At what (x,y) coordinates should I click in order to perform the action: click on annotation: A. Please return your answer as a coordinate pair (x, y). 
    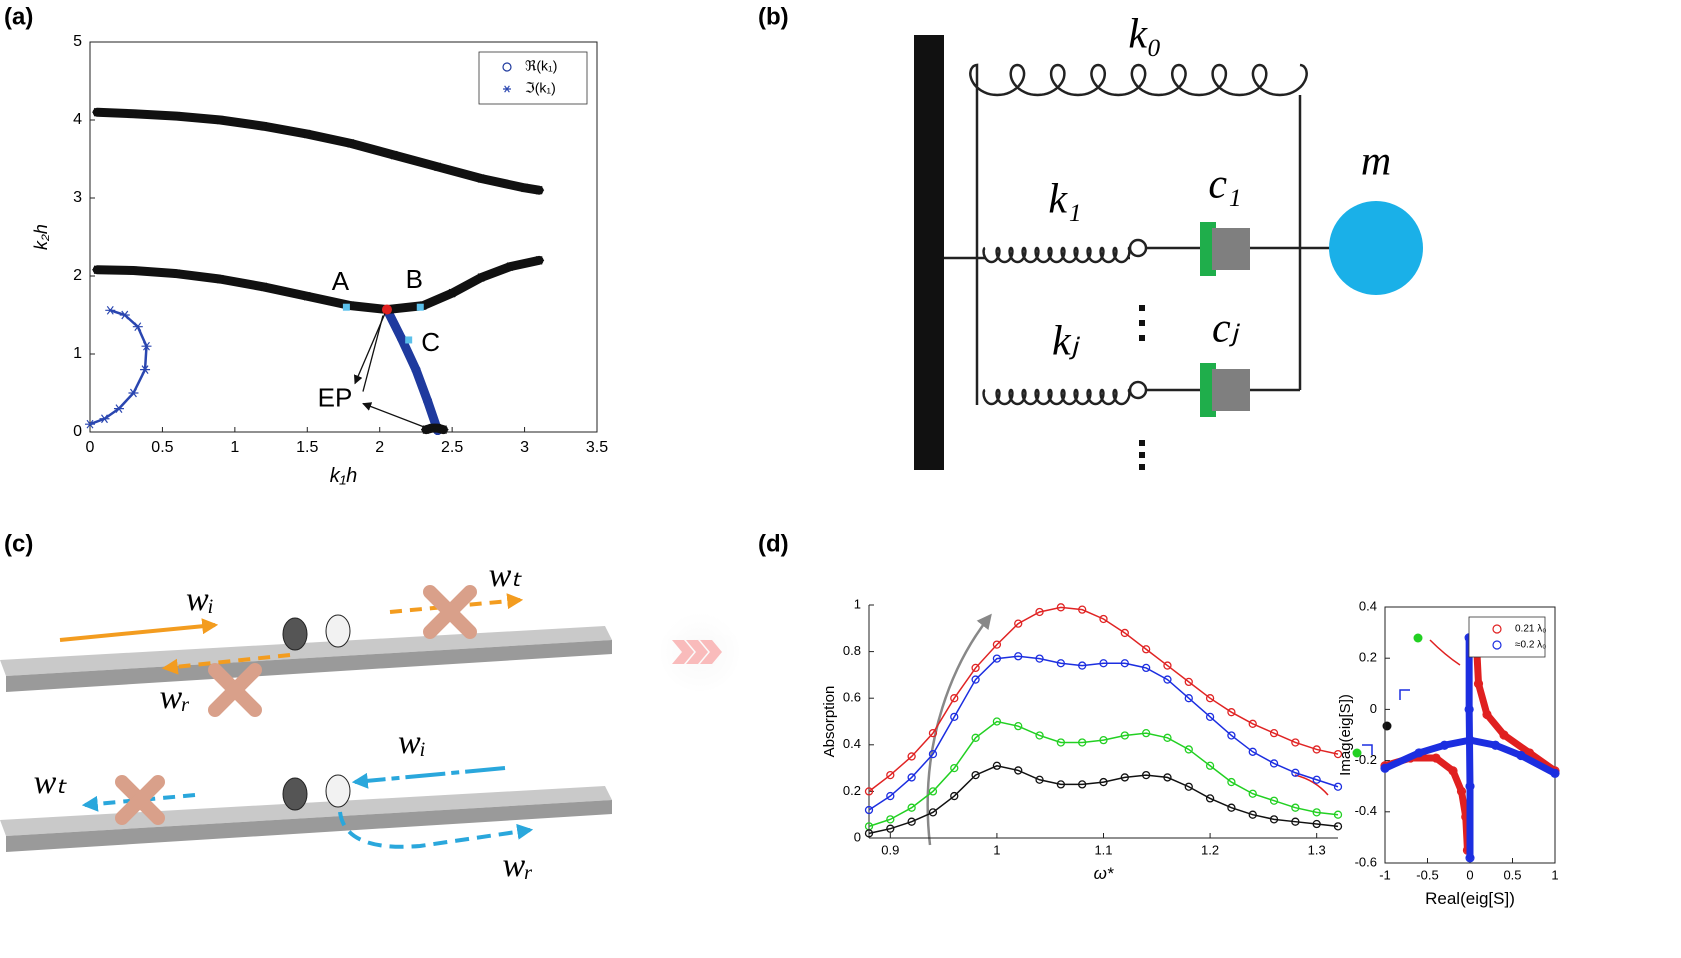
    Looking at the image, I should click on (341, 281).